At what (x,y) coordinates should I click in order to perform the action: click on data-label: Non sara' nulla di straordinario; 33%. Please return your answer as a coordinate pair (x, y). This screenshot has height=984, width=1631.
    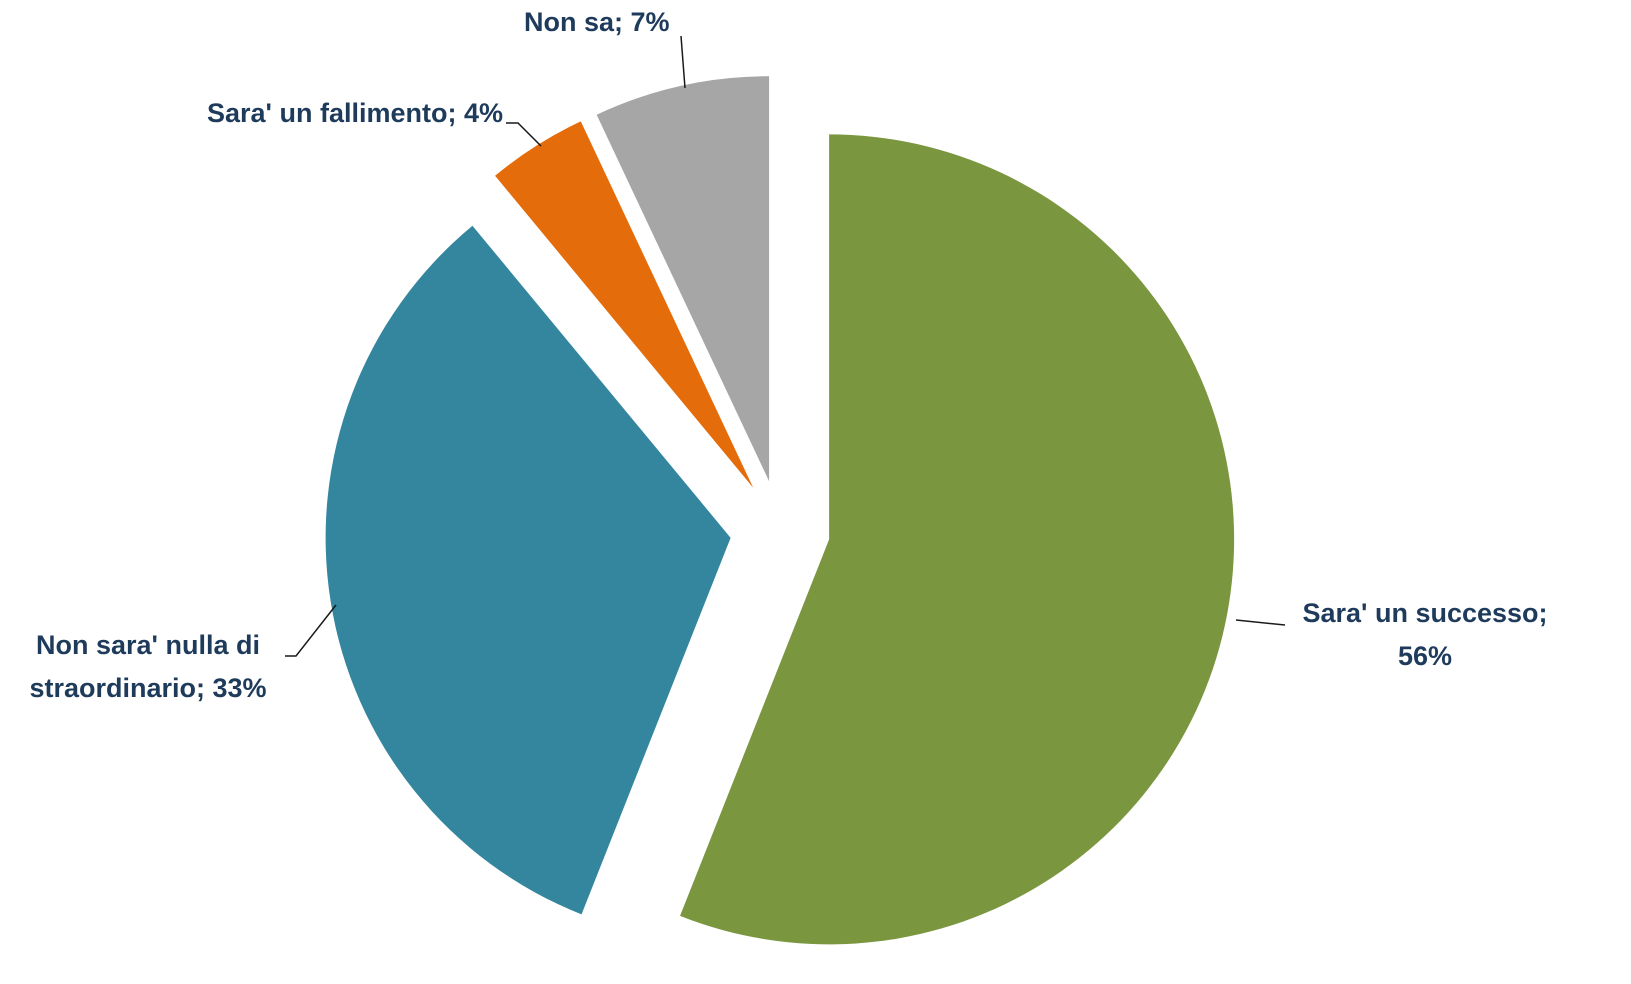
    Looking at the image, I should click on (148, 666).